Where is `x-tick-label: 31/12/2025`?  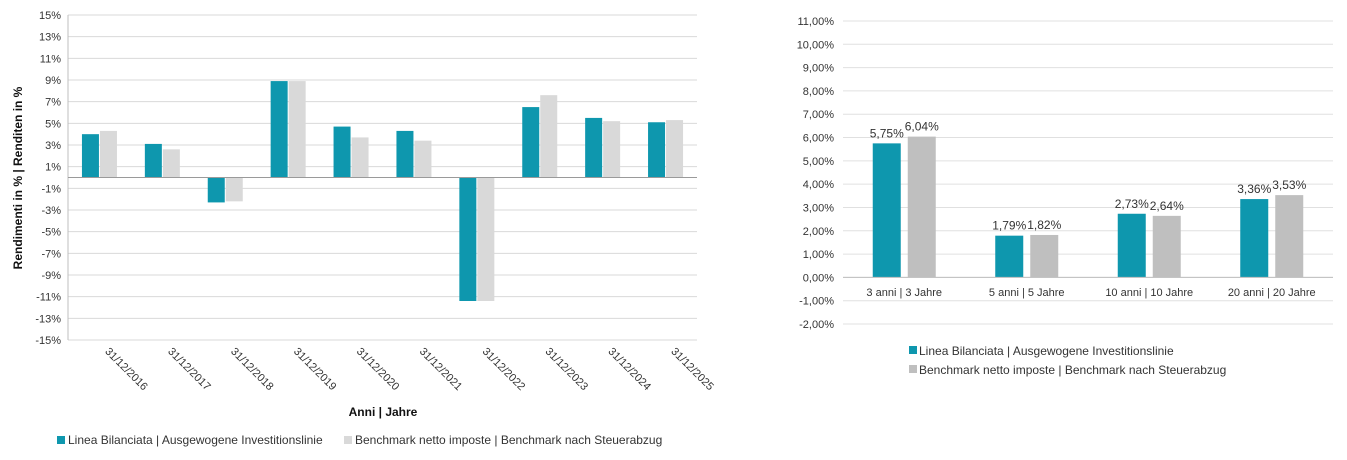 x-tick-label: 31/12/2025 is located at coordinates (691, 369).